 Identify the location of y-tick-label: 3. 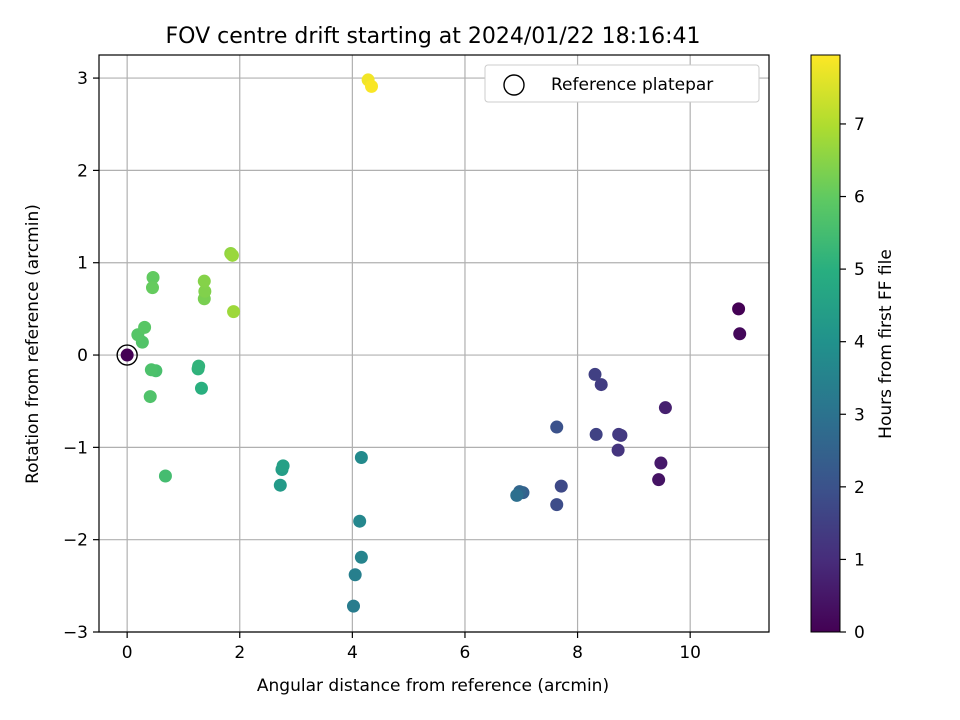
(82, 79).